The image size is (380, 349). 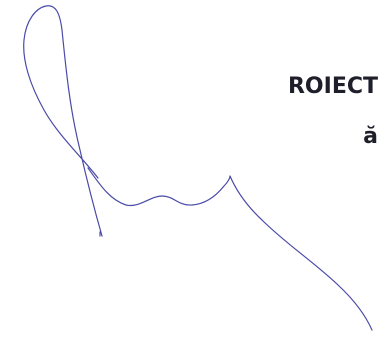 What do you see at coordinates (370, 136) in the screenshot?
I see `heading-line-2: ă` at bounding box center [370, 136].